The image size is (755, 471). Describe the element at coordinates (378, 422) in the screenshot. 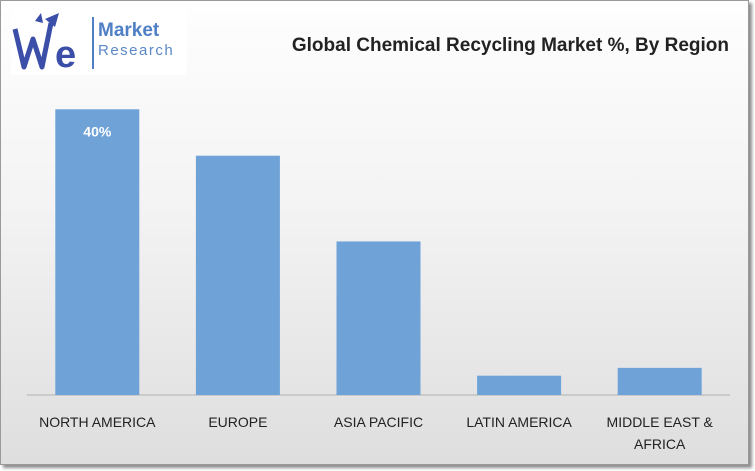

I see `category-label-2: ASIA PACIFIC` at that location.